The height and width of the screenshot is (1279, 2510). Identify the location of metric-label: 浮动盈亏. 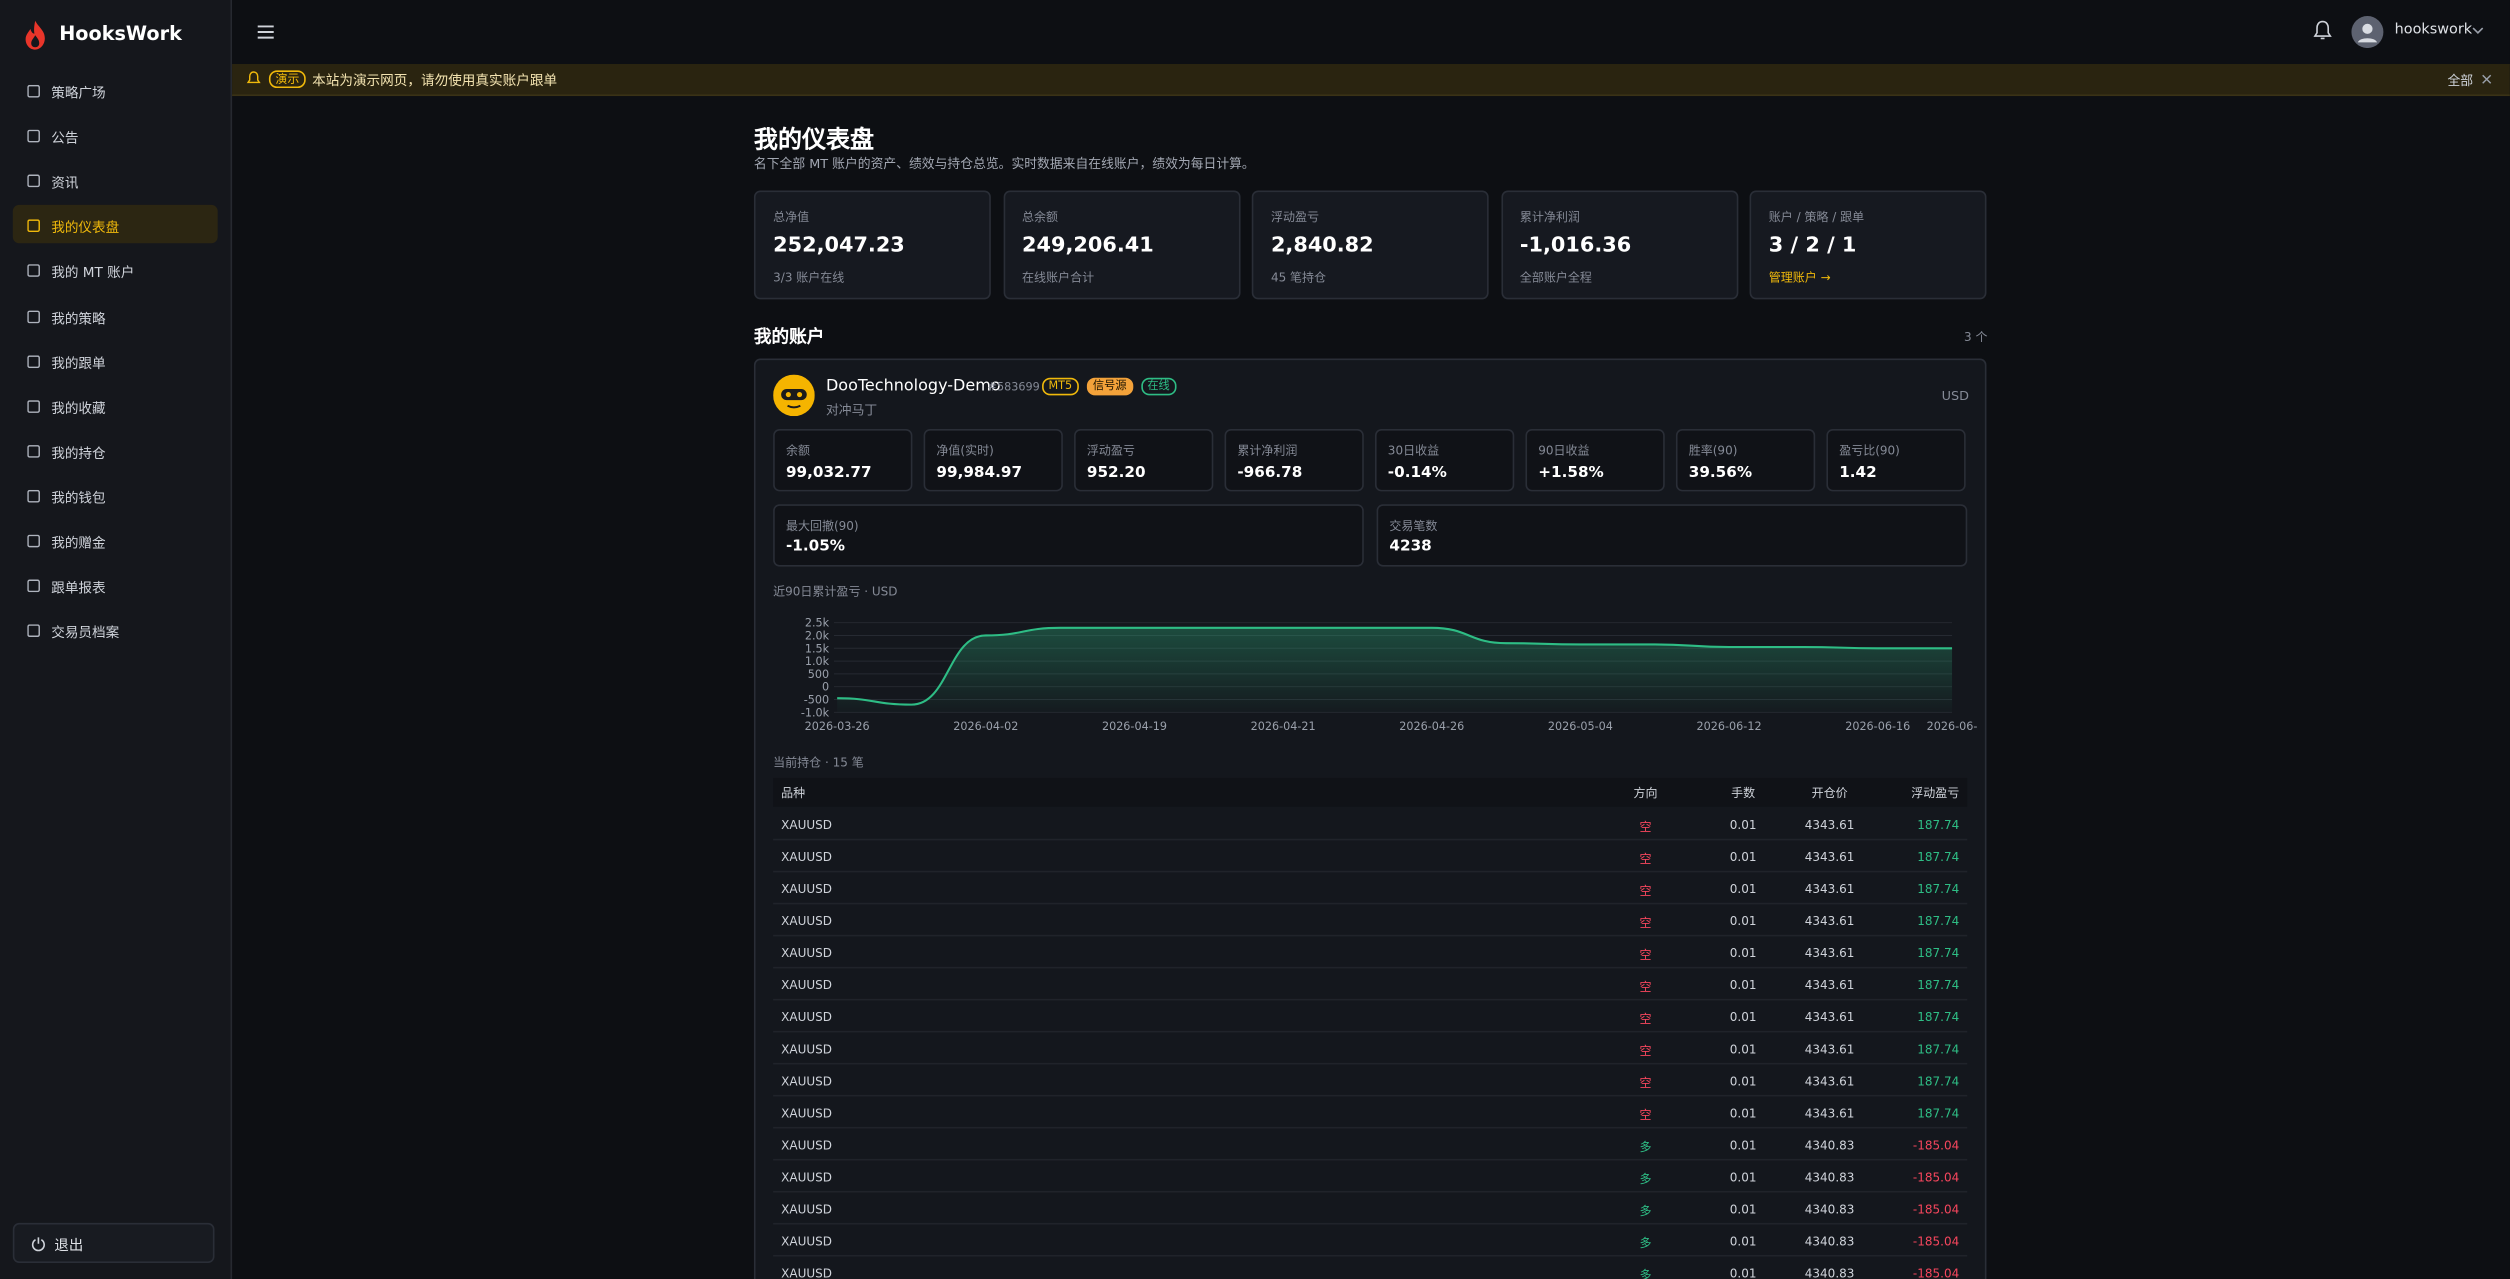
(1110, 450).